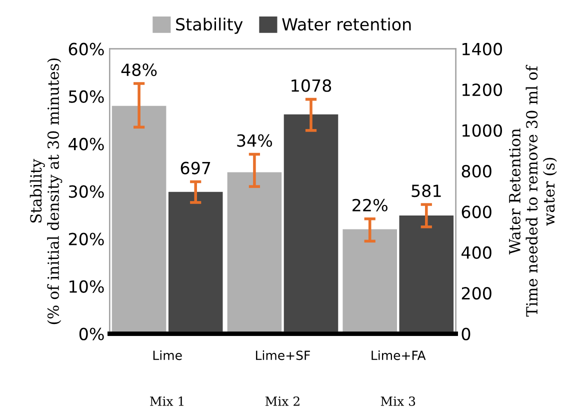 The height and width of the screenshot is (407, 577). What do you see at coordinates (283, 355) in the screenshot?
I see `x-tick-label: Lime+SF` at bounding box center [283, 355].